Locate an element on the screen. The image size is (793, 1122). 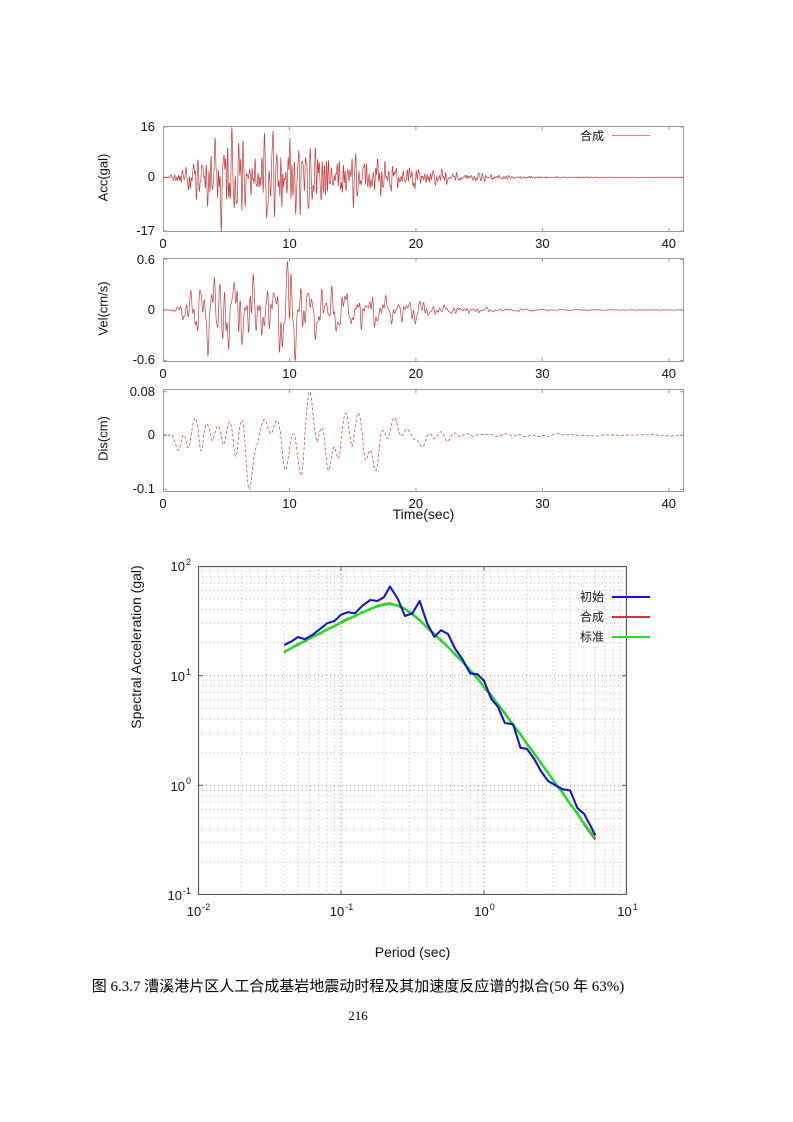
velocity-time-history-plot is located at coordinates (423, 310).